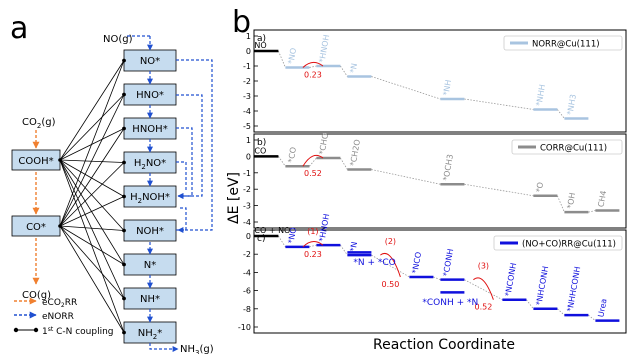 Image resolution: width=633 pixels, height=354 pixels. I want to click on panel-a-legend: eCO2RR eNORR 1st C-N coupling, so click(63, 317).